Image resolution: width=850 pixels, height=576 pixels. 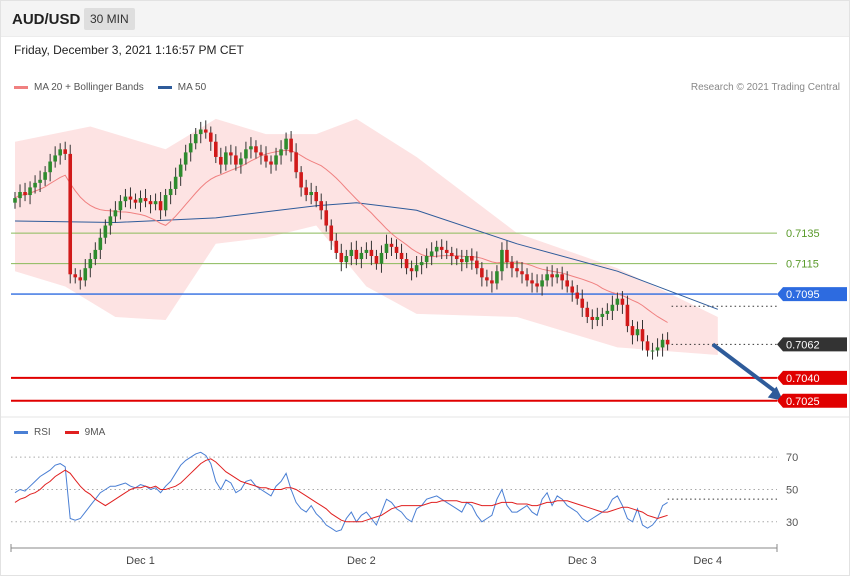 I want to click on legend-swatch-9ma, so click(x=71, y=432).